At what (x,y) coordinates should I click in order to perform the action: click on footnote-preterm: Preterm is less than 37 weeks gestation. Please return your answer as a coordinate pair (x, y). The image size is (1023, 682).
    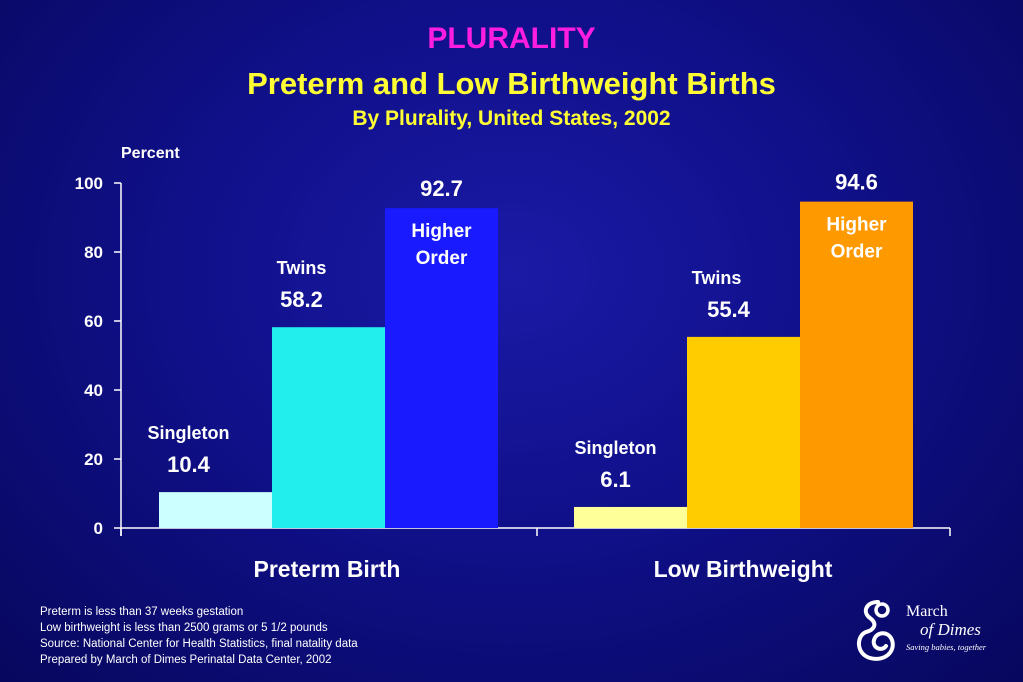
    Looking at the image, I should click on (142, 612).